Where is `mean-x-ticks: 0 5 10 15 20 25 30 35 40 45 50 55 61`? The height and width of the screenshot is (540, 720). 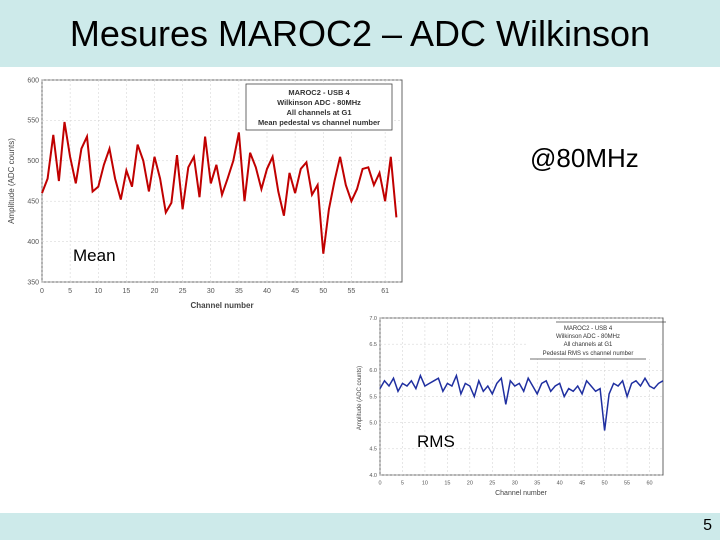
mean-x-ticks: 0 5 10 15 20 25 30 35 40 45 50 55 61 is located at coordinates (214, 291).